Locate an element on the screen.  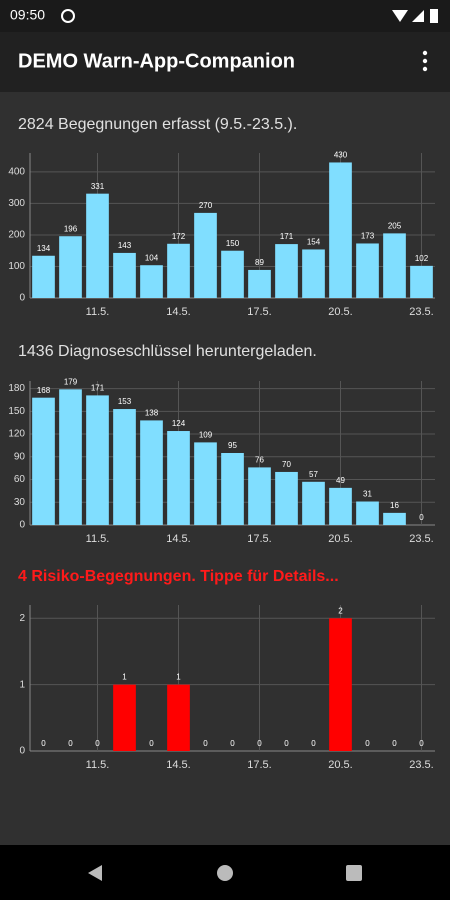
chart-title: 2824 Begegnungen erfasst (9.5.-23.5.). is located at coordinates (157, 124).